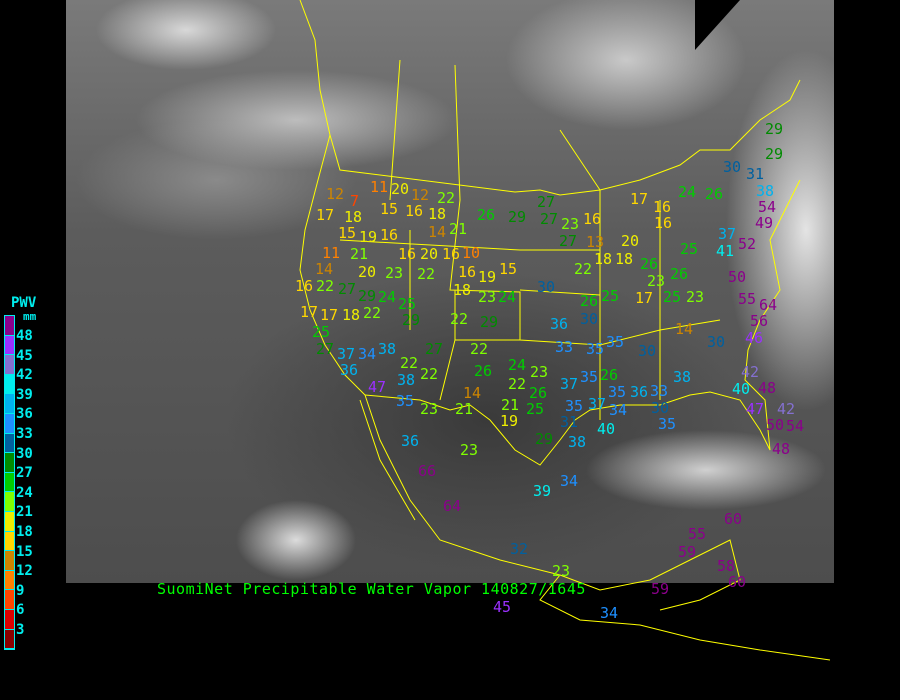 The width and height of the screenshot is (900, 700). What do you see at coordinates (24, 355) in the screenshot?
I see `legend-tick: 45` at bounding box center [24, 355].